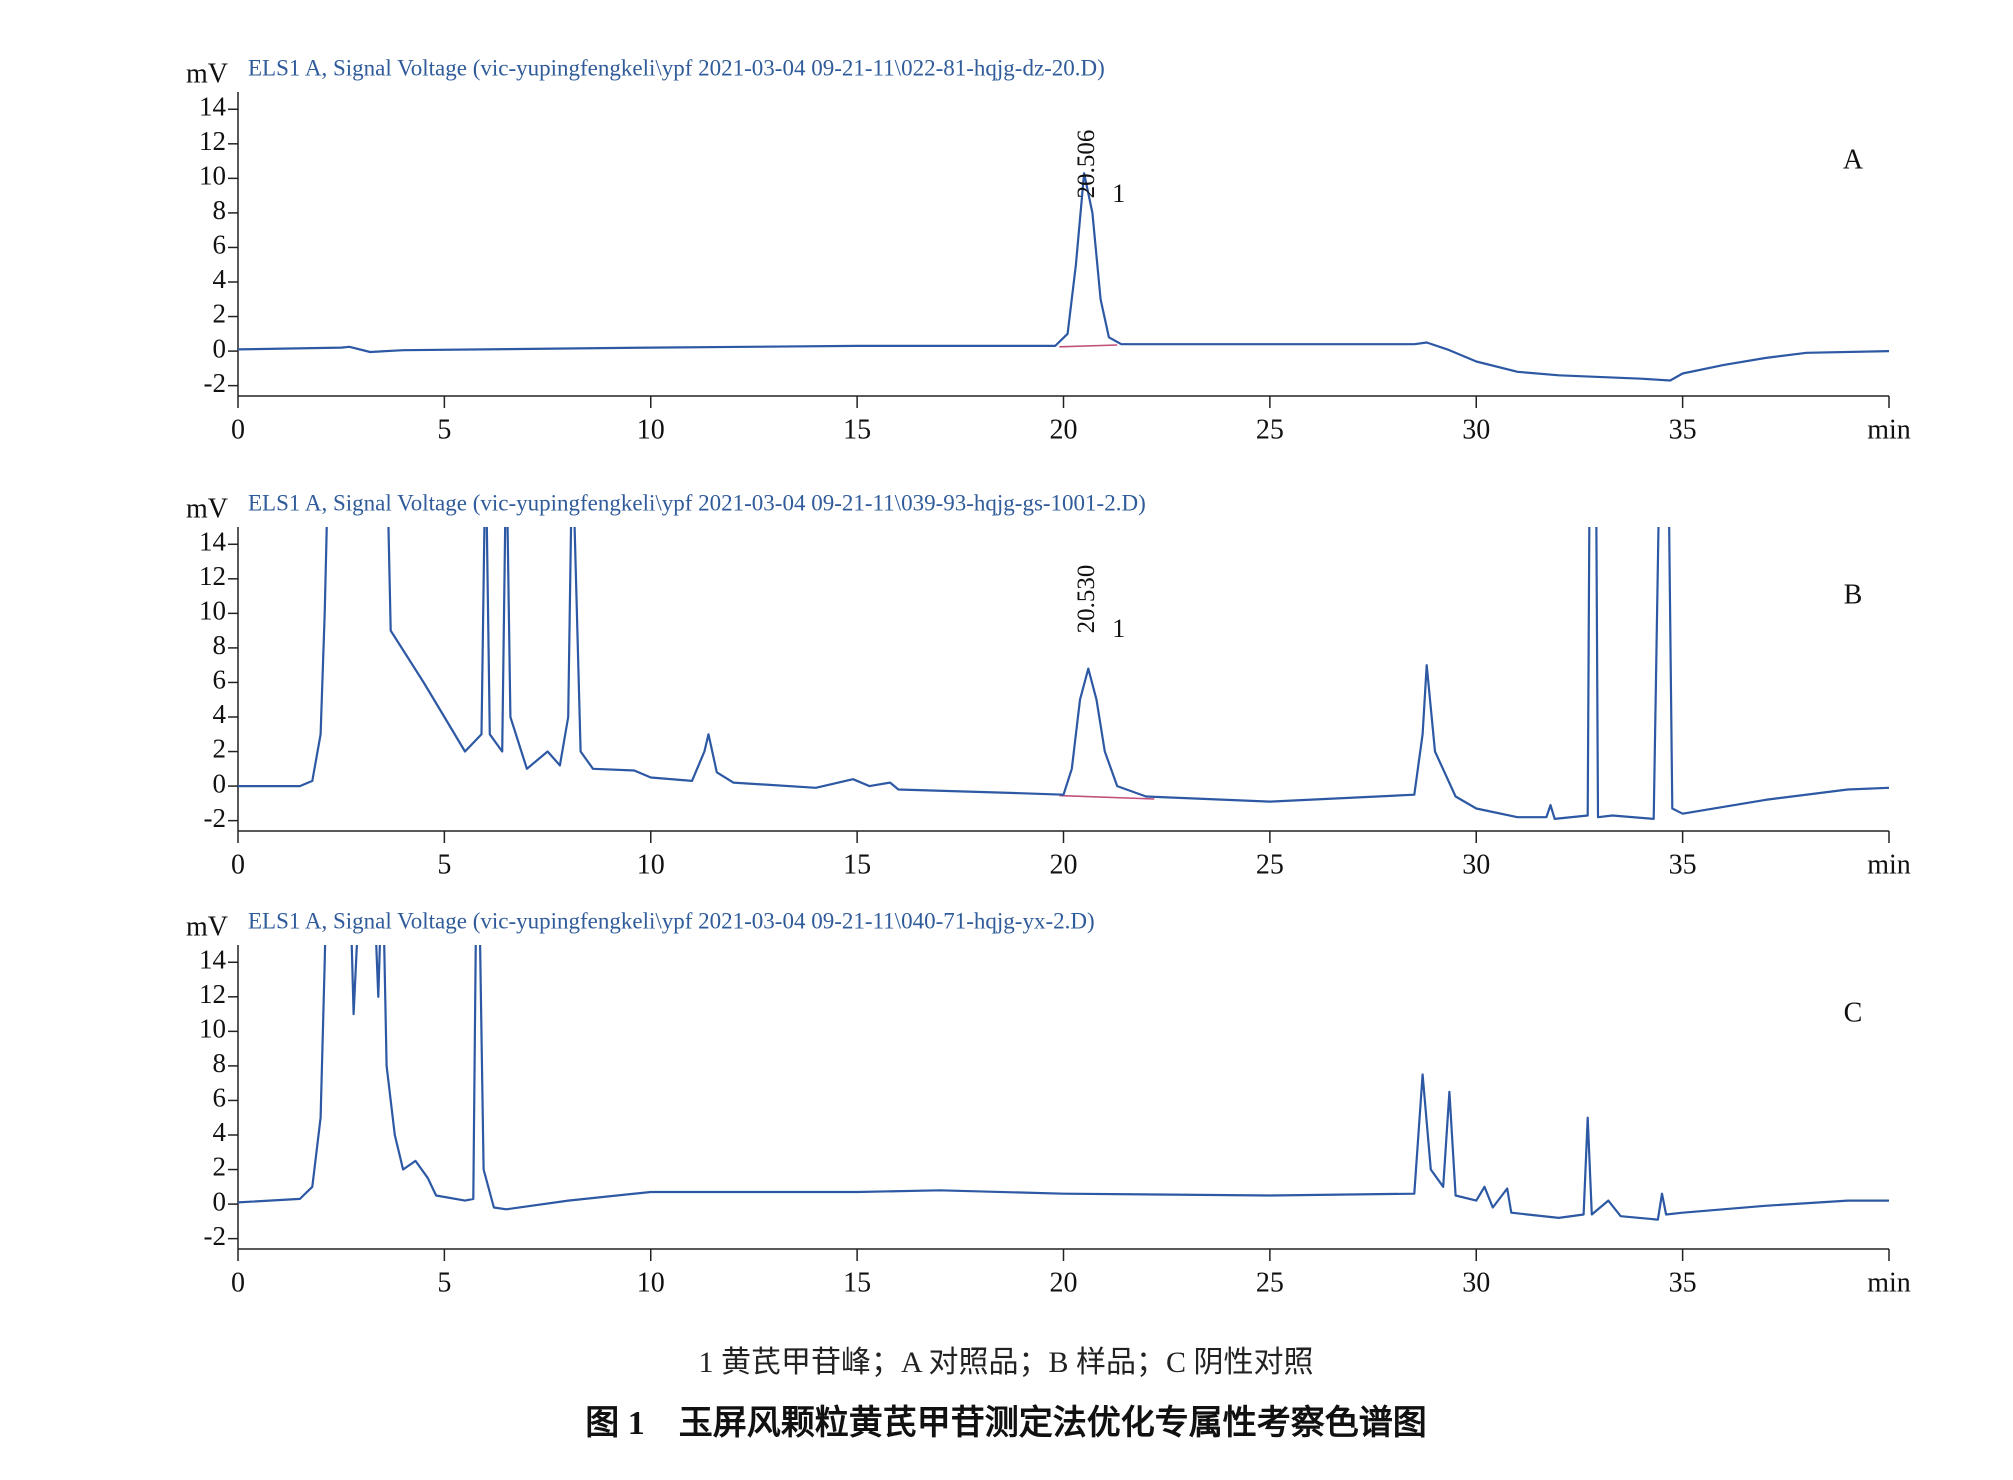  I want to click on caption: 1 黄芪甲苷峰；A 对照品；B 样品；C 阴性对照, so click(1005, 1362).